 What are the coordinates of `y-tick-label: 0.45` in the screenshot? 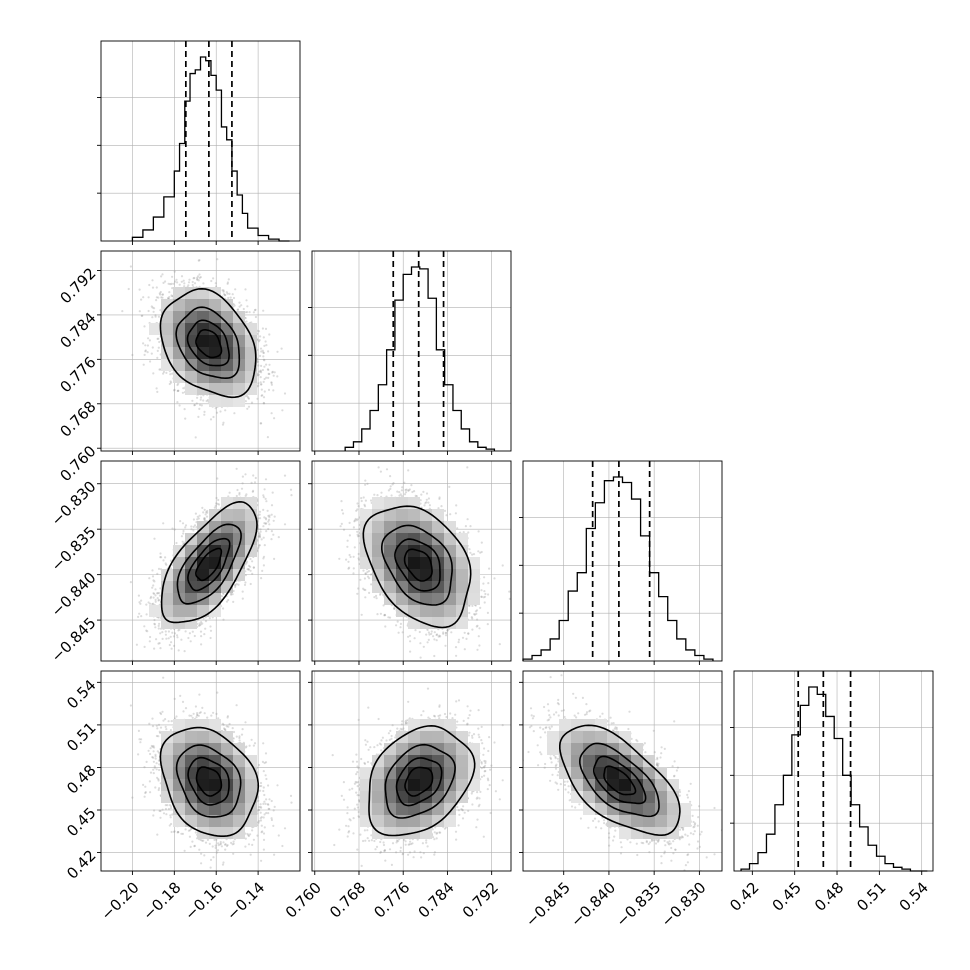 It's located at (81, 822).